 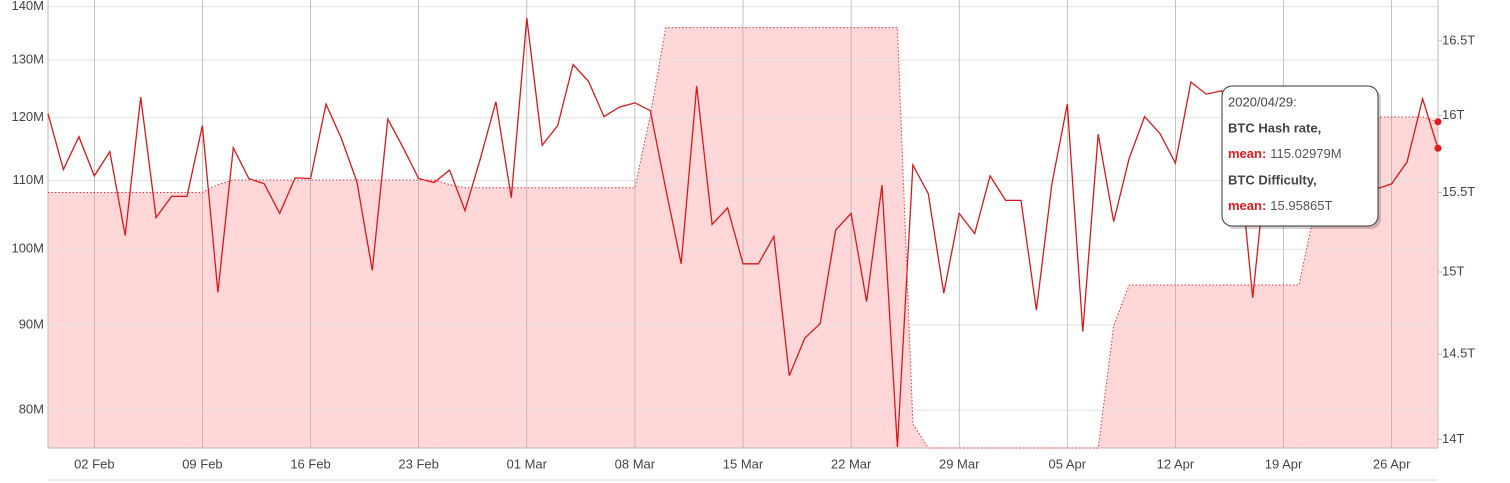 I want to click on tooltip-series: BTC Difficulty,, so click(x=1272, y=179).